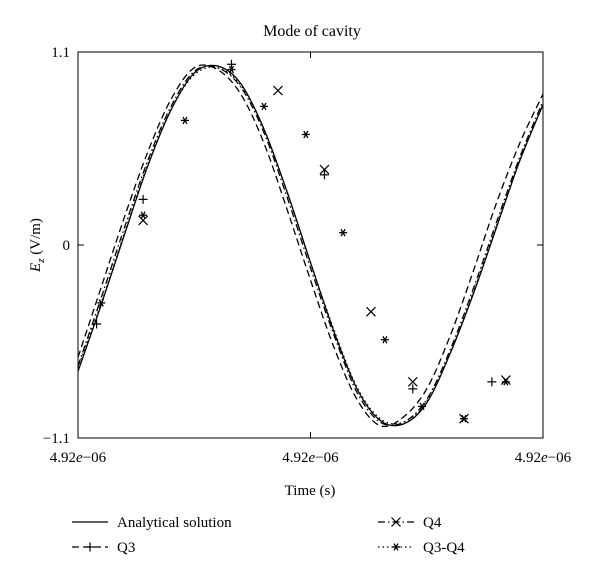 Image resolution: width=600 pixels, height=580 pixels. Describe the element at coordinates (103, 548) in the screenshot. I see `legend-item: Q3` at that location.